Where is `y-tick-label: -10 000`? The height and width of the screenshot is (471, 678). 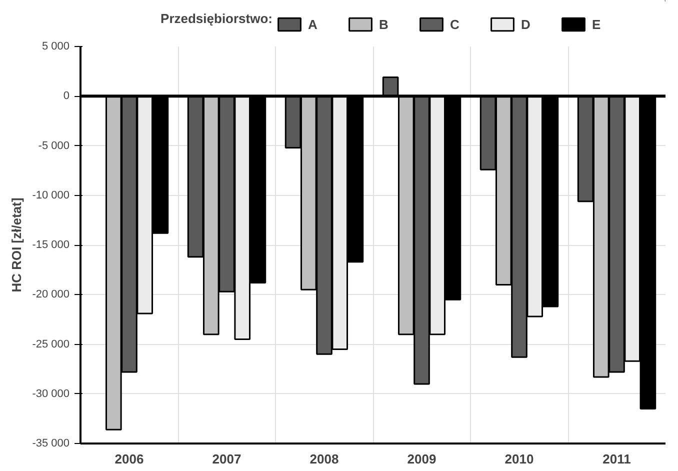 y-tick-label: -10 000 is located at coordinates (51, 195).